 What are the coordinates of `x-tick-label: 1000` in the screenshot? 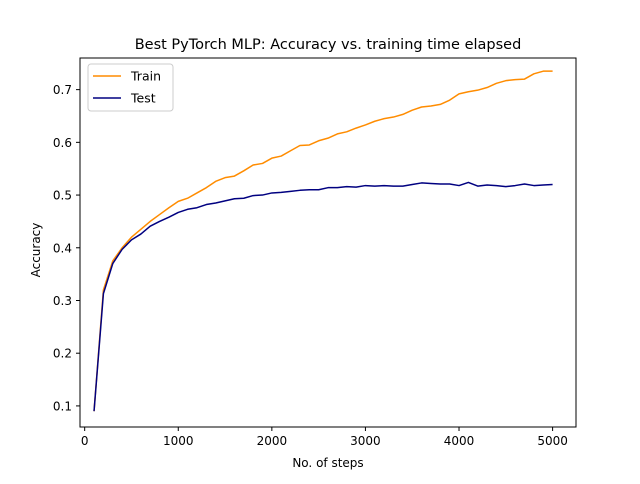 It's located at (178, 441).